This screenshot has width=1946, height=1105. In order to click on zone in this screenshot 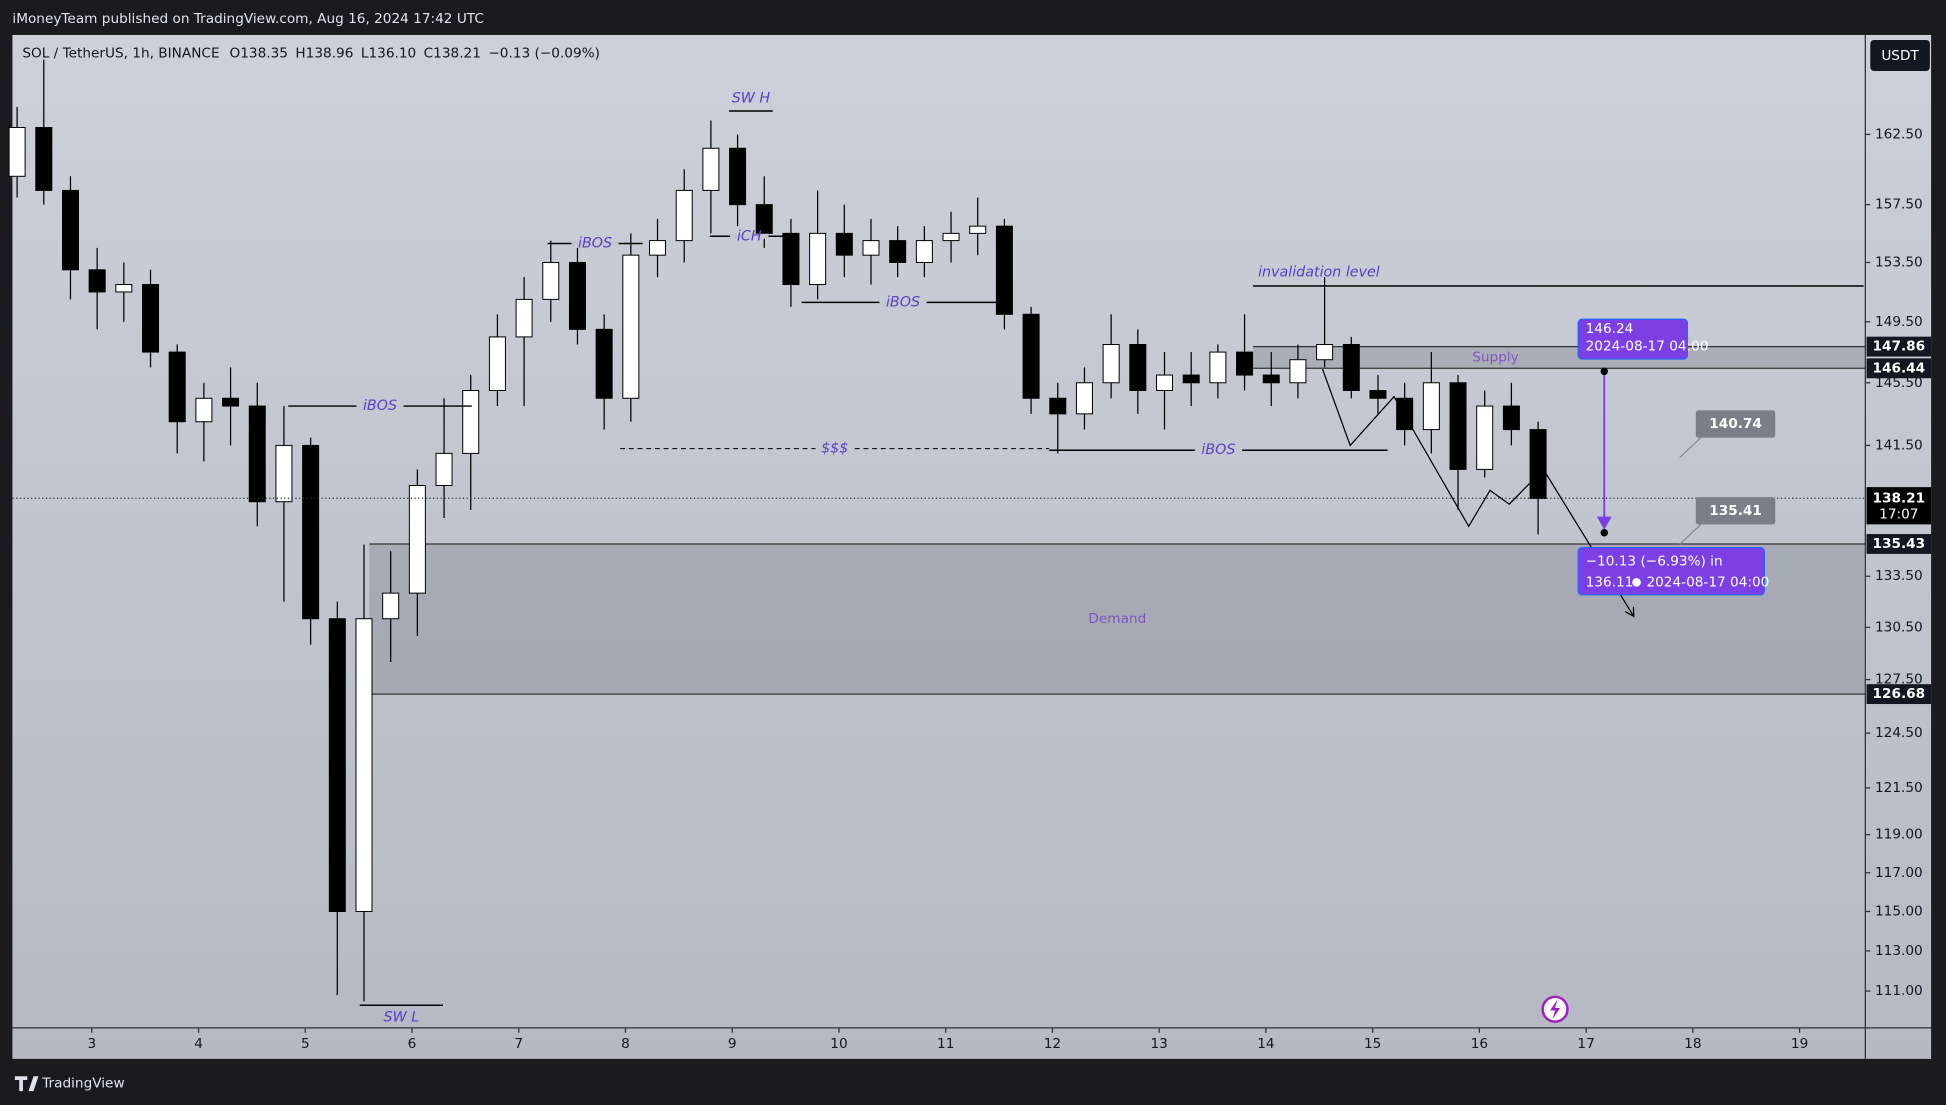, I will do `click(1559, 357)`.